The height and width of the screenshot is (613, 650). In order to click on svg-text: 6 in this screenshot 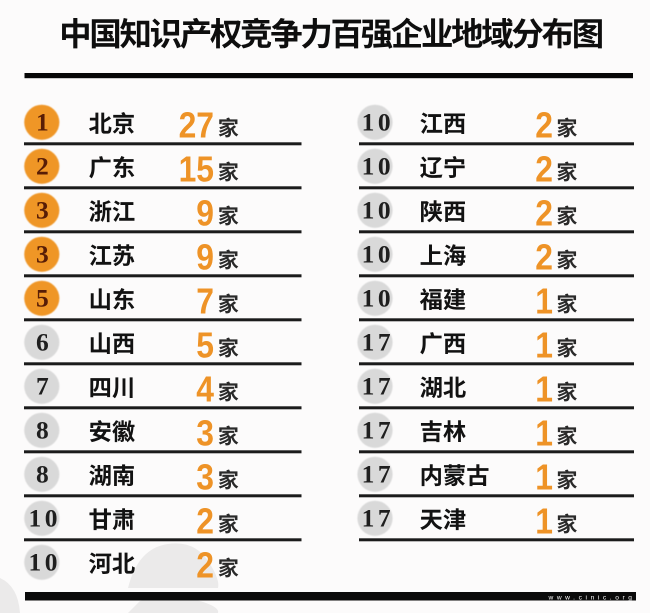, I will do `click(42, 341)`.